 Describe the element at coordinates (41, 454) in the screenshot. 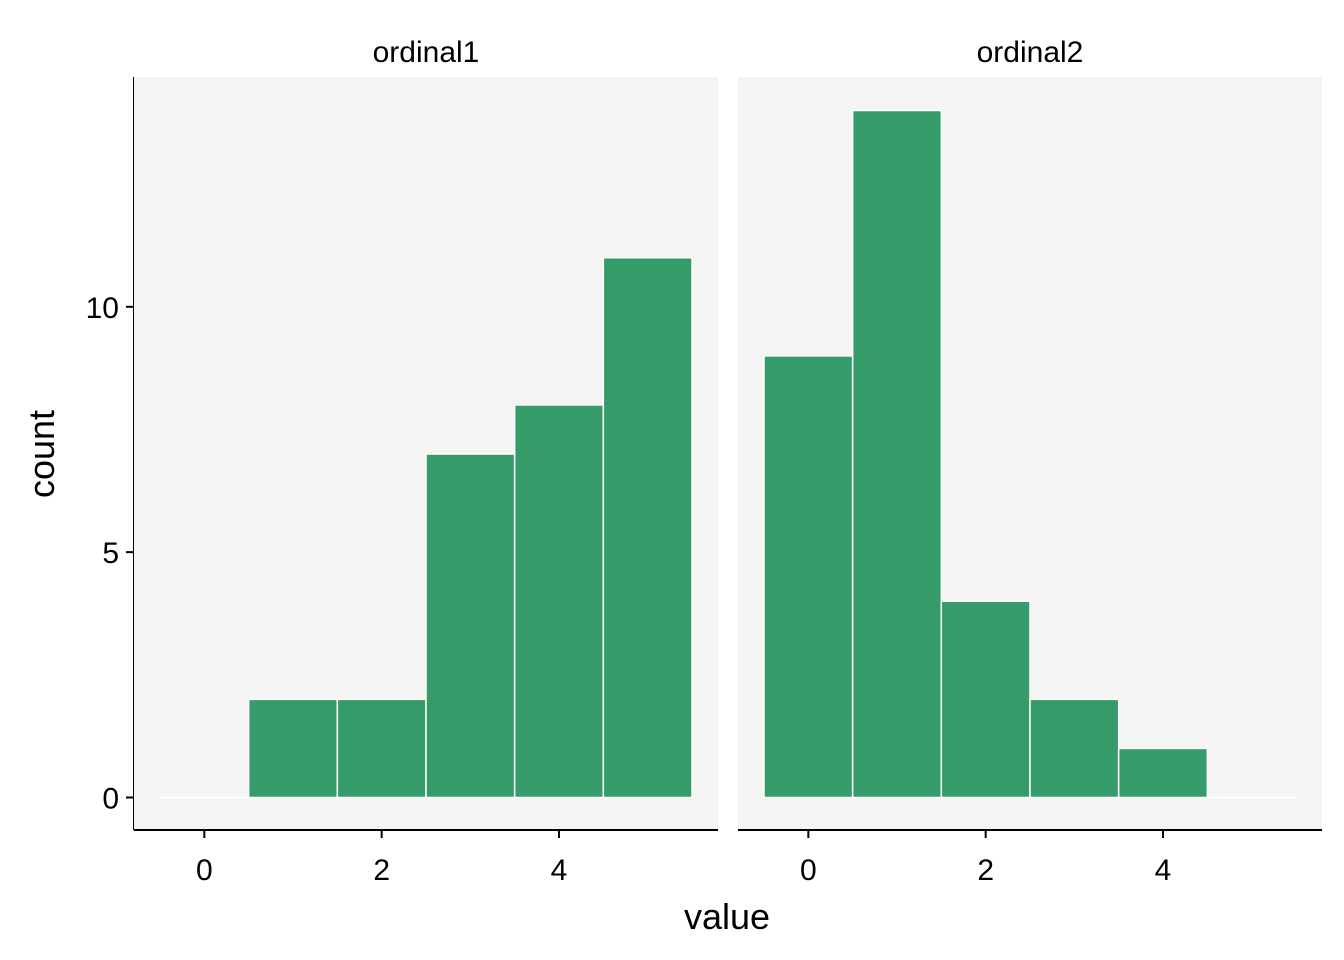

I see `y-axis-title: count` at that location.